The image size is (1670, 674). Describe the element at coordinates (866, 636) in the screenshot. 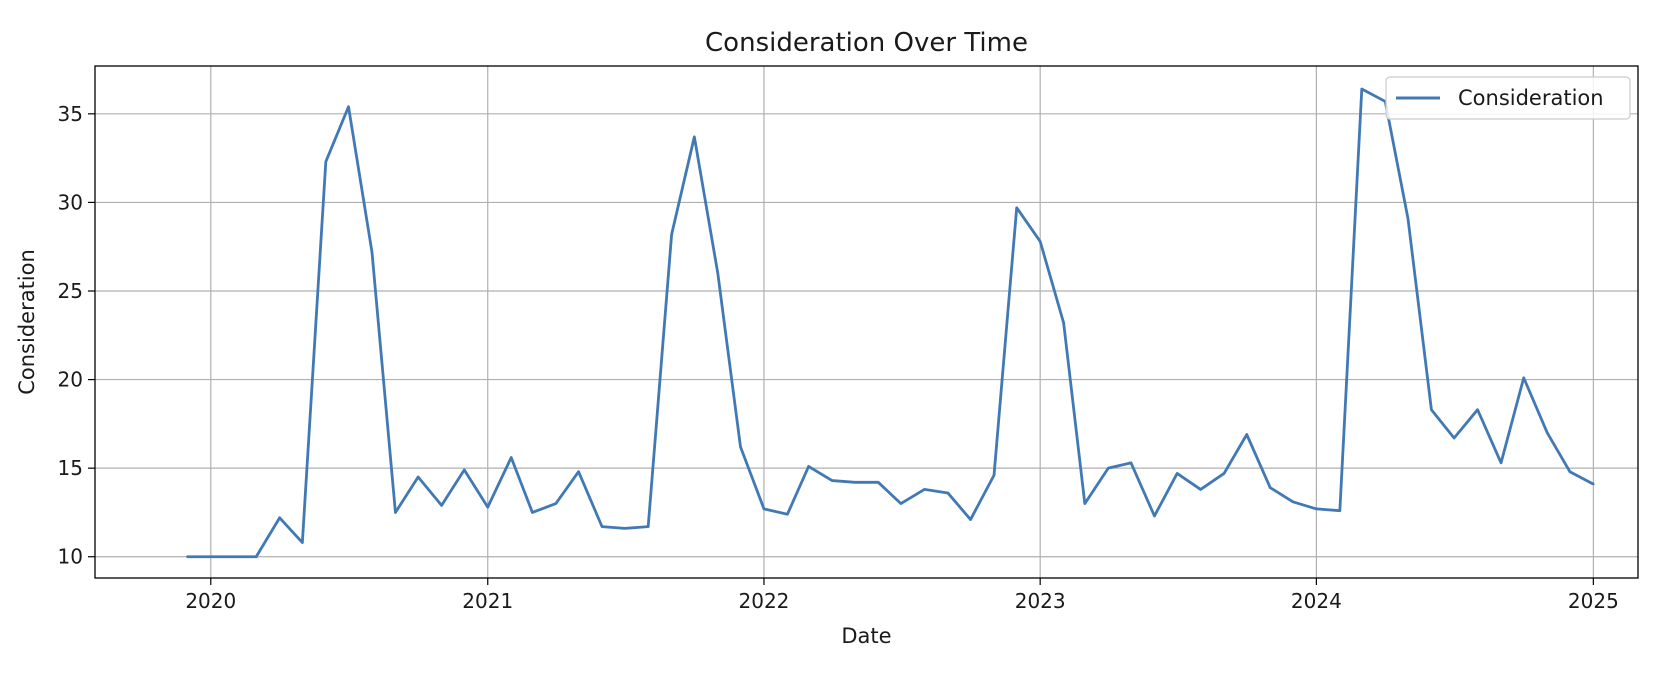

I see `x-axis-label: Date` at that location.